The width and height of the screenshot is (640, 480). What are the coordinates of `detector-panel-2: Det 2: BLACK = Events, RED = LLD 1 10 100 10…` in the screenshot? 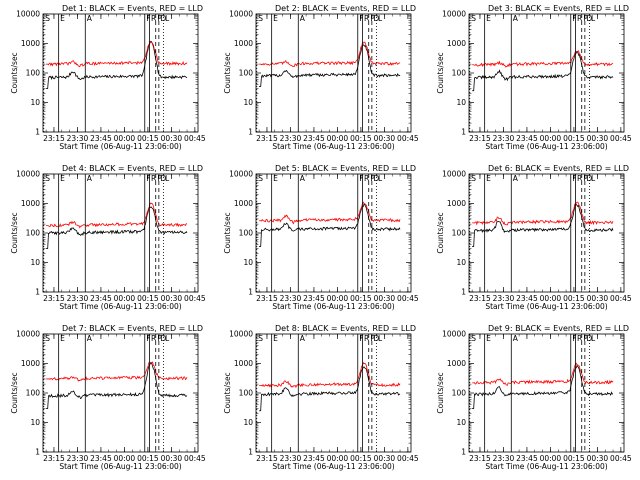 It's located at (321, 77).